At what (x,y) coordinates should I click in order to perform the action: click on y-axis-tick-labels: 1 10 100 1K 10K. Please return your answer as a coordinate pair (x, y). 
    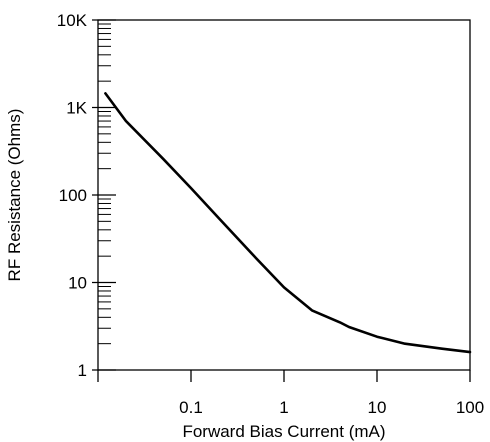
    Looking at the image, I should click on (72, 195).